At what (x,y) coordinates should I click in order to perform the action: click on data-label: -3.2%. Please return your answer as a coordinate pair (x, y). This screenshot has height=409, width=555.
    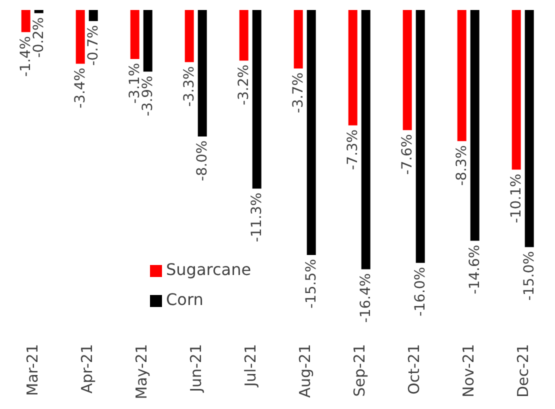
    Looking at the image, I should click on (244, 85).